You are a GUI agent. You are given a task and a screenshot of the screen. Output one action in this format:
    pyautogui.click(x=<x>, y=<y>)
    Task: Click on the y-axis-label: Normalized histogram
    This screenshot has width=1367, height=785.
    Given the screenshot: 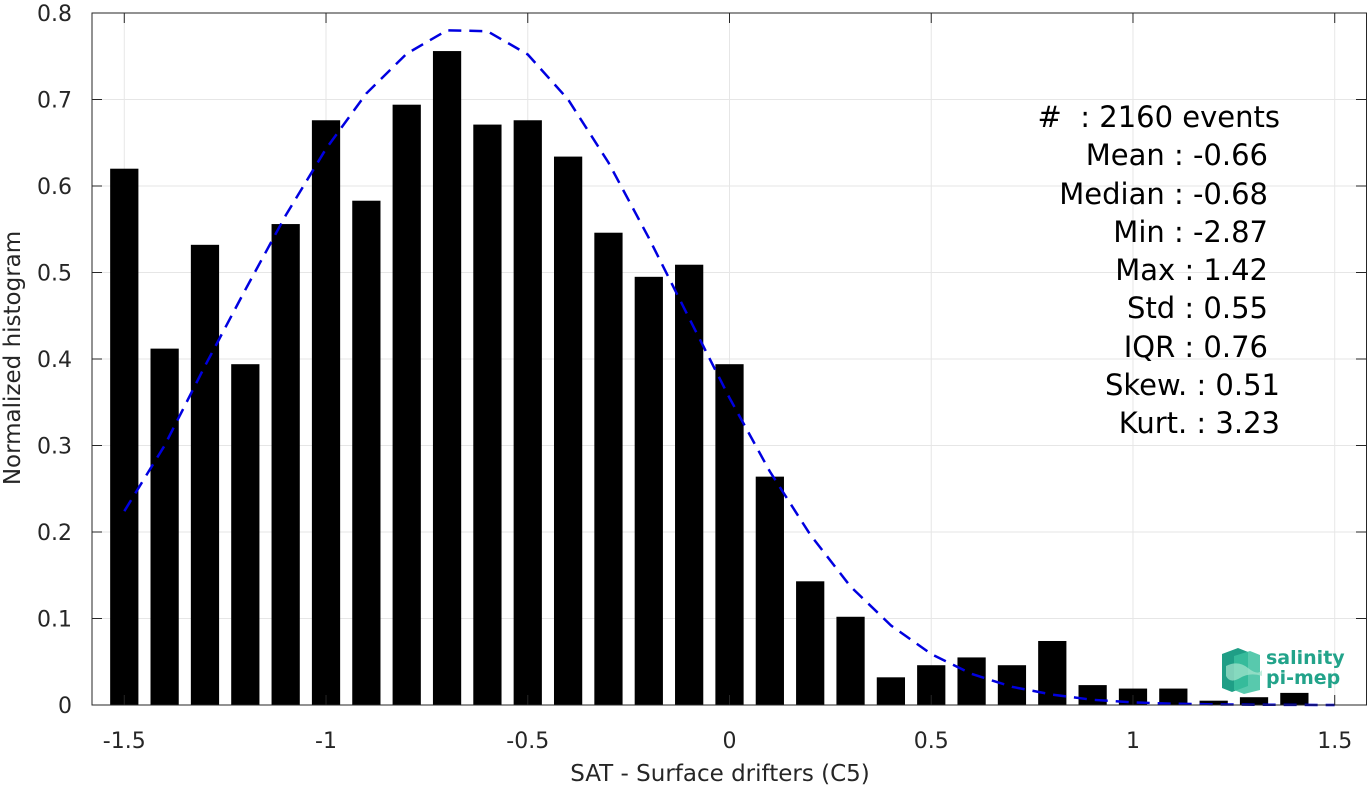 What is the action you would take?
    pyautogui.click(x=13, y=358)
    